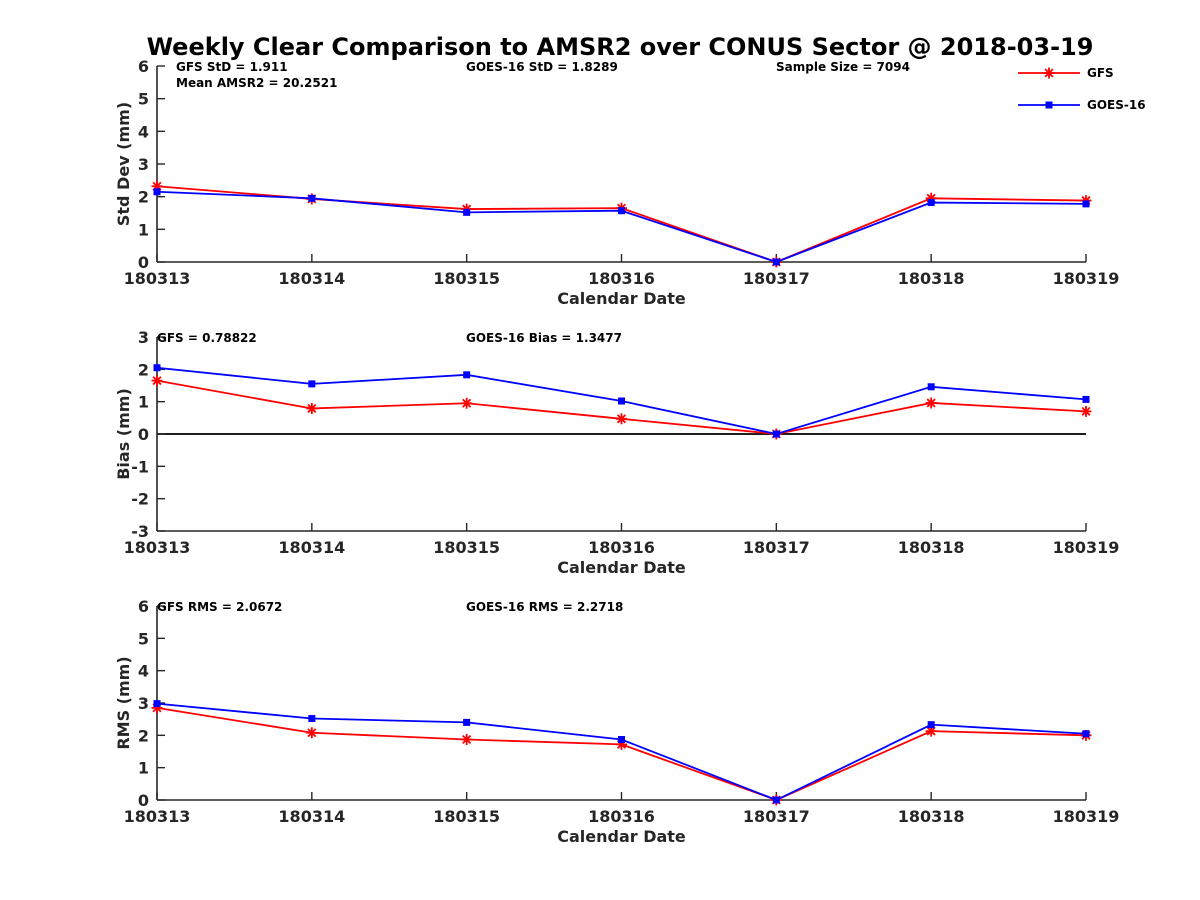 This screenshot has width=1200, height=900. I want to click on legend-label-goes-16: GOES-16, so click(1116, 105).